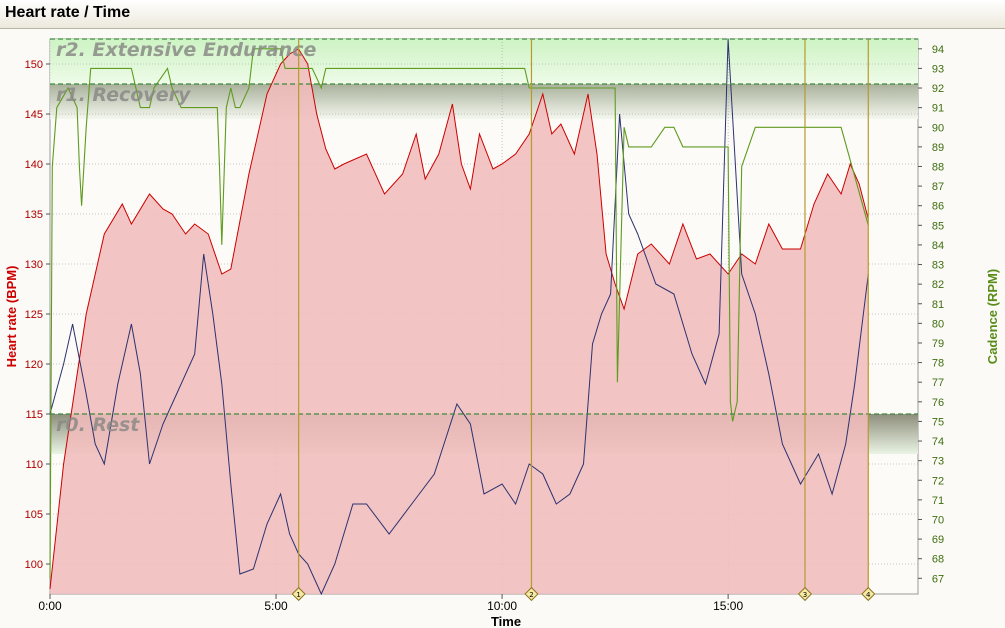 Image resolution: width=1005 pixels, height=628 pixels. What do you see at coordinates (34, 115) in the screenshot?
I see `tick-label-left: 145` at bounding box center [34, 115].